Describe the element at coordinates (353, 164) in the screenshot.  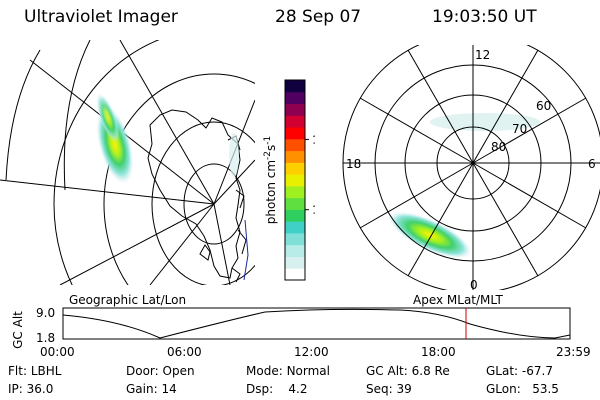
I see `mlt-18-label: 18` at that location.